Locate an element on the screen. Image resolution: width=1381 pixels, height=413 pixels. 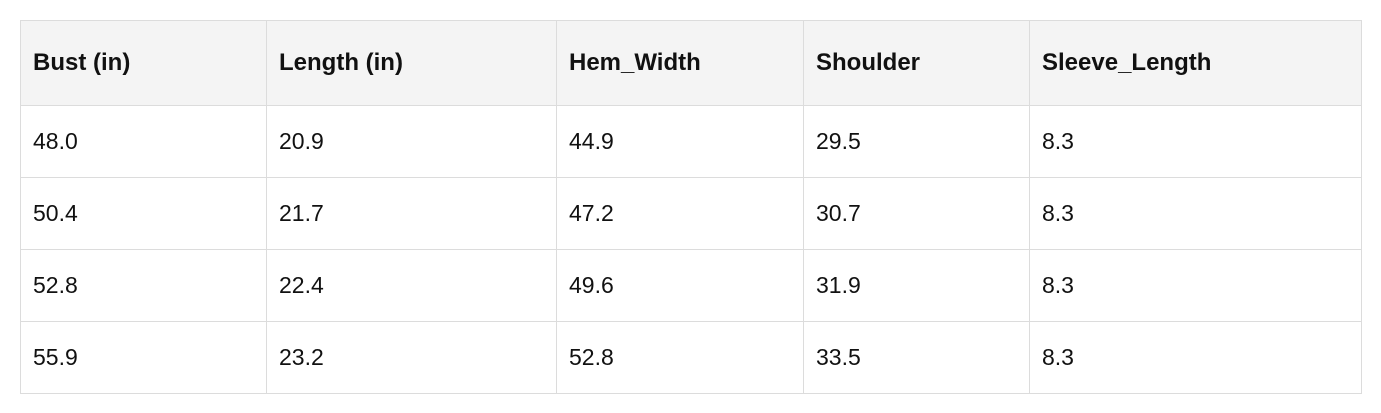
header-cell: Shoulder is located at coordinates (916, 63).